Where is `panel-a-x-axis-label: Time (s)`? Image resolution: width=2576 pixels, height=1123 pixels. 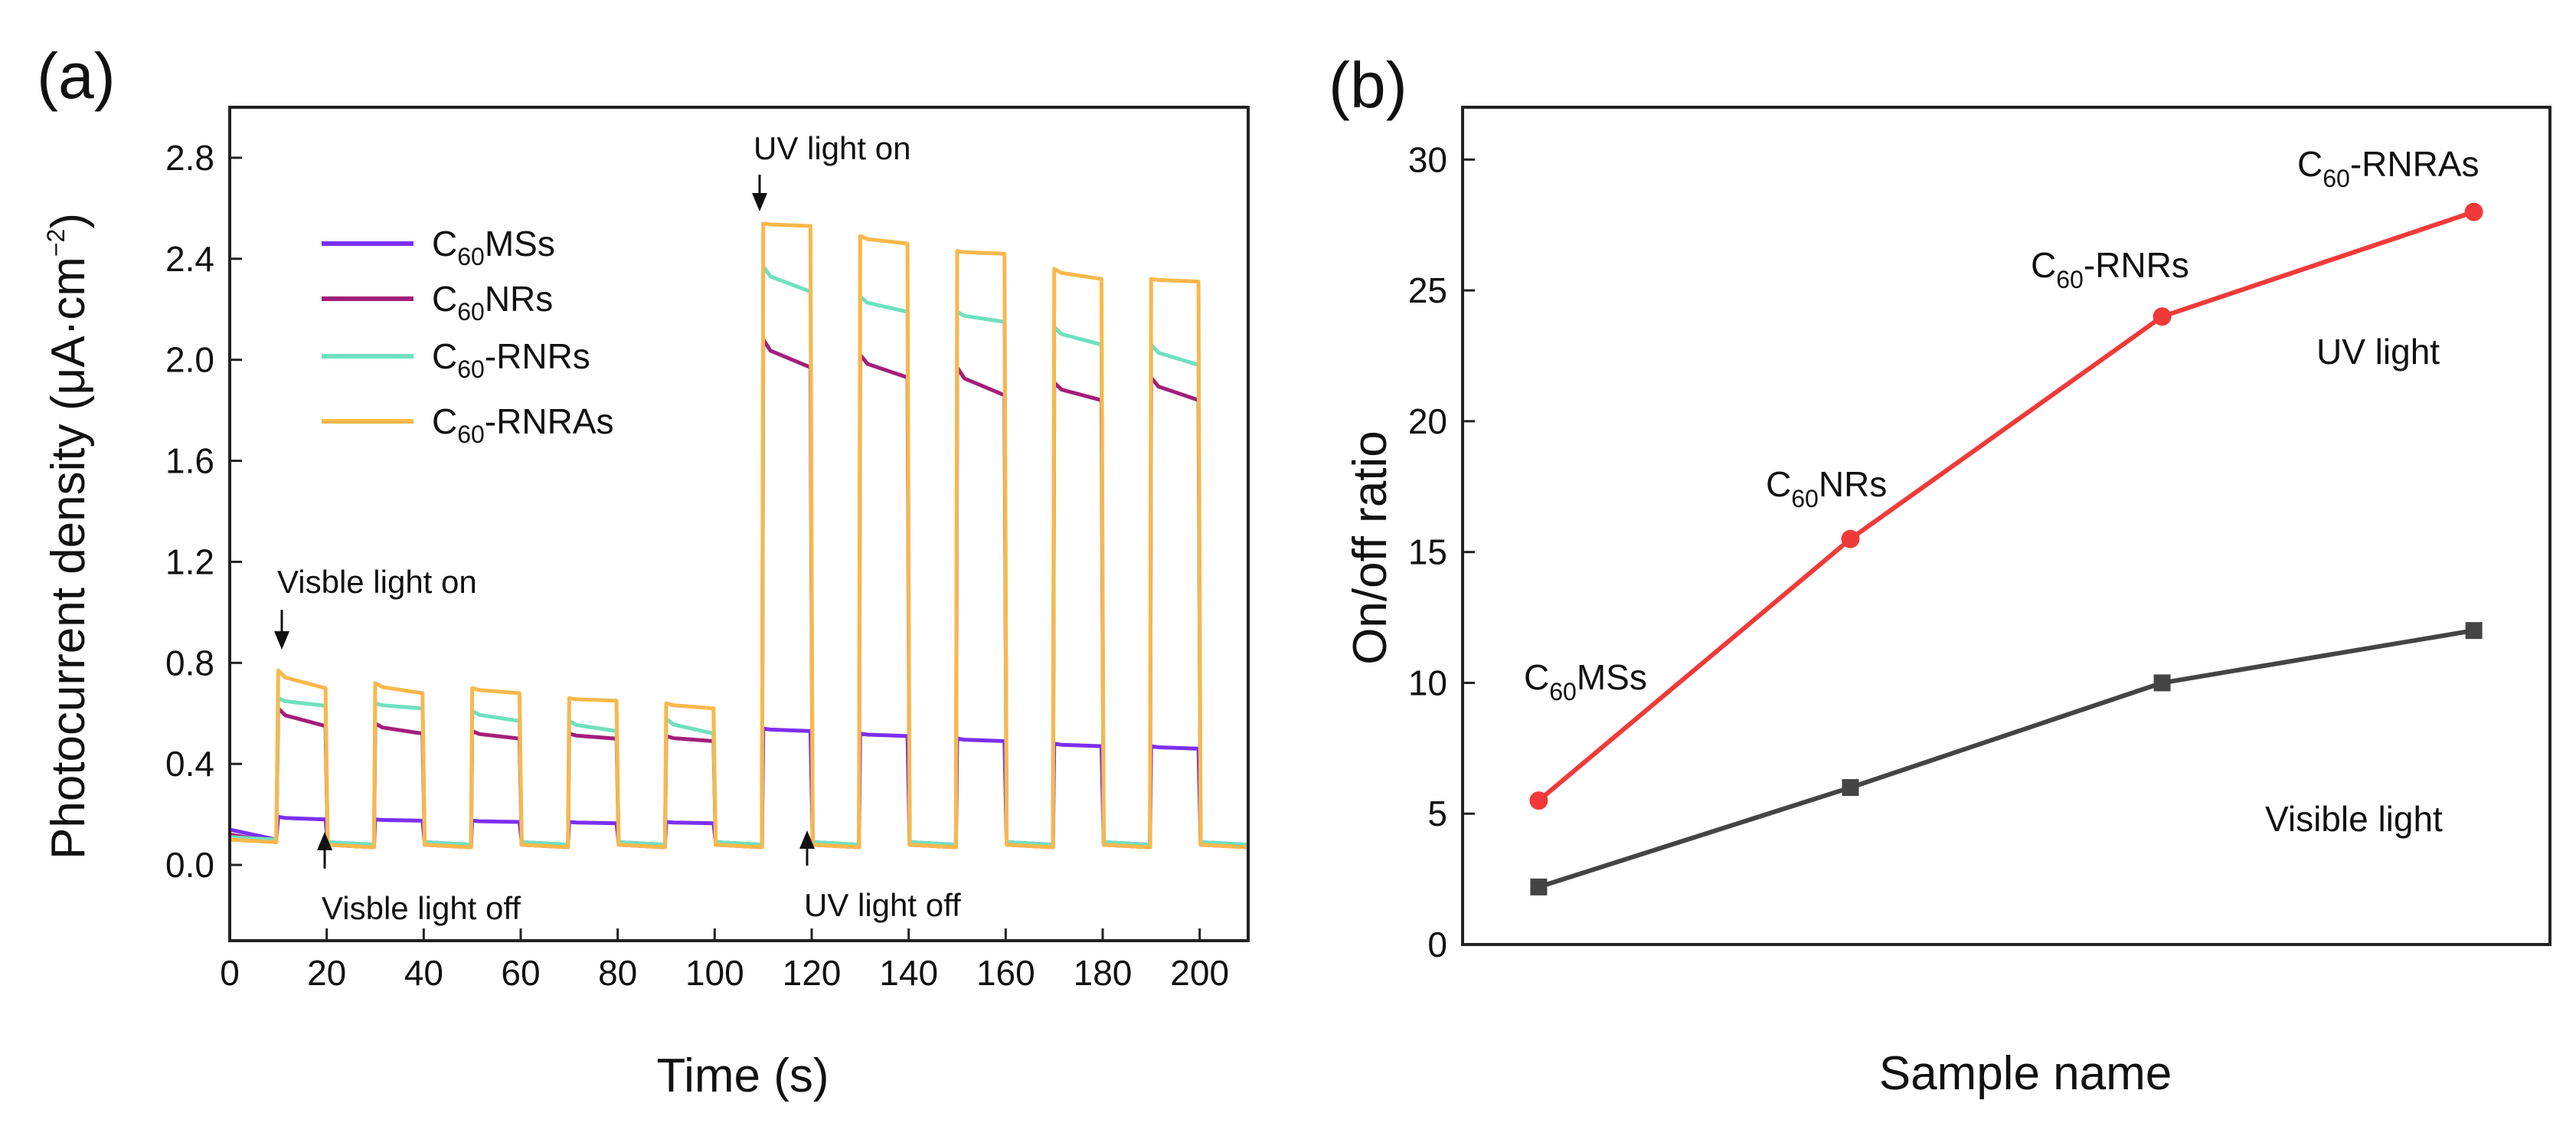 panel-a-x-axis-label: Time (s) is located at coordinates (743, 1075).